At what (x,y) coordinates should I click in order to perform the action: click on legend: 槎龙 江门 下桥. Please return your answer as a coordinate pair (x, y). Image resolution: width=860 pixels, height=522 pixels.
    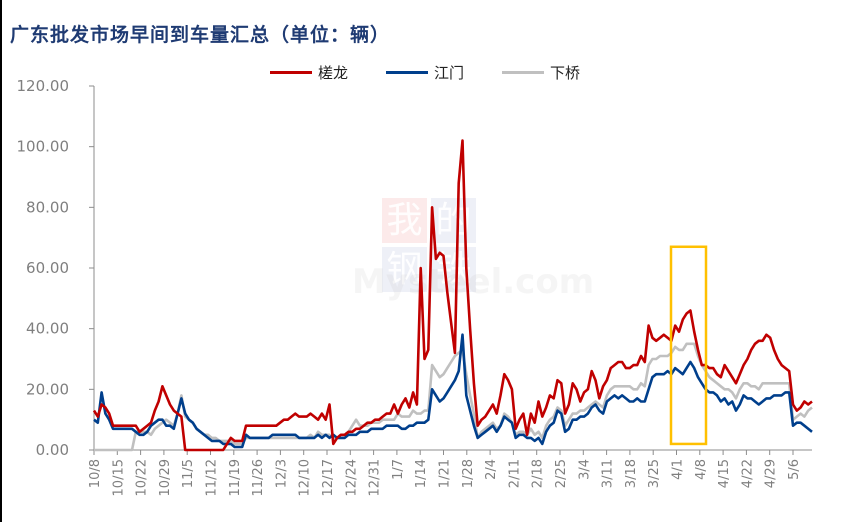
    Looking at the image, I should click on (425, 72).